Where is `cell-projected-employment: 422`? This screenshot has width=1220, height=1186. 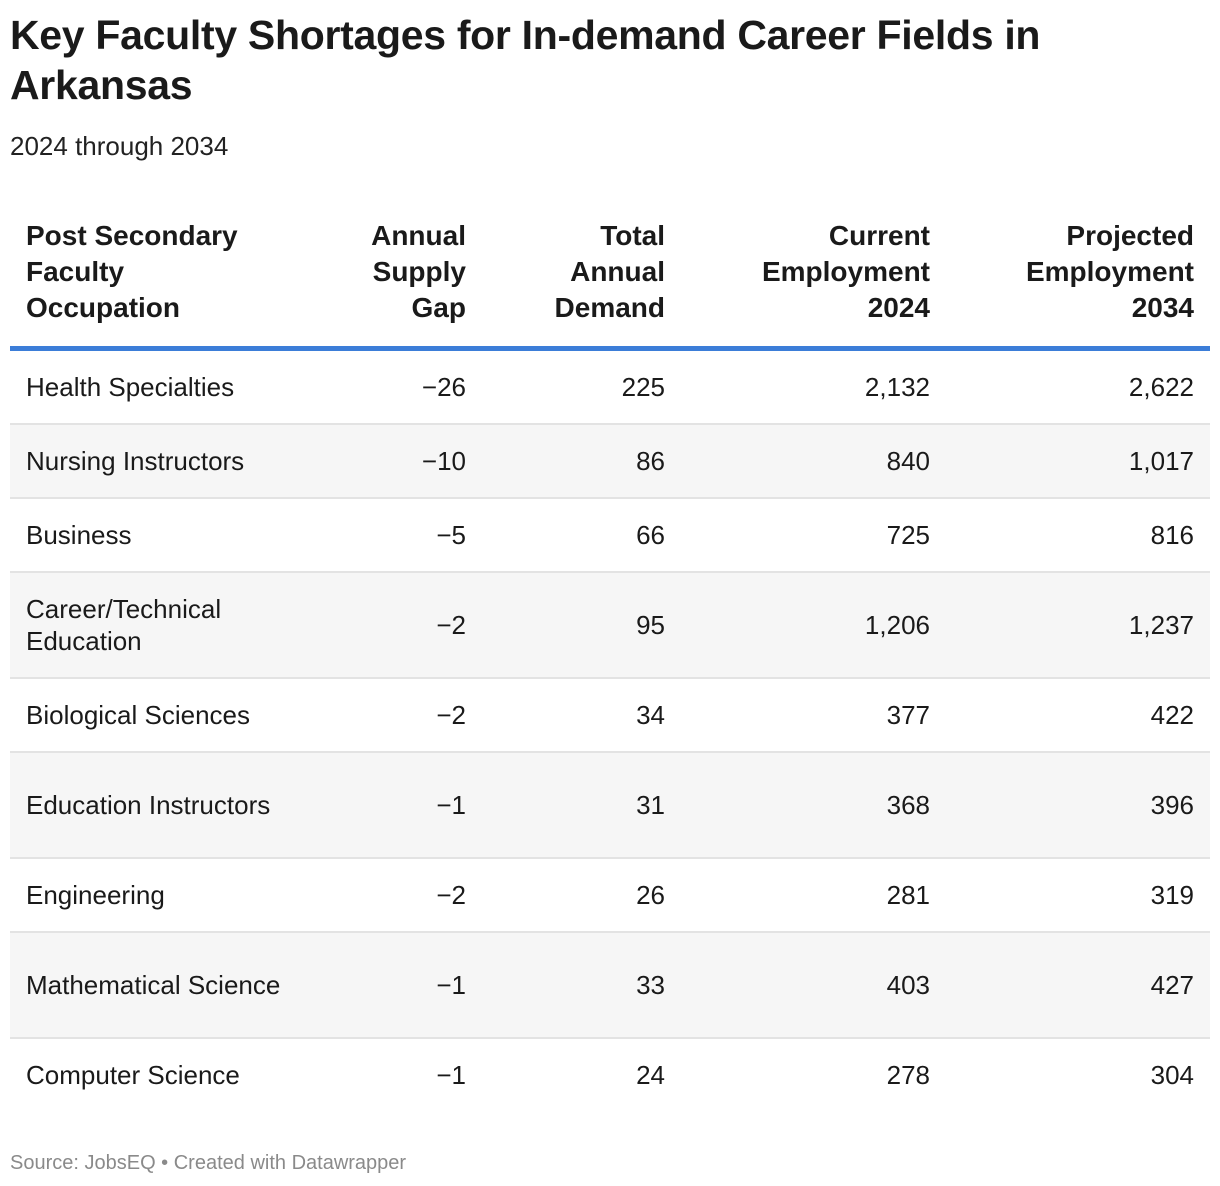 cell-projected-employment: 422 is located at coordinates (1078, 715).